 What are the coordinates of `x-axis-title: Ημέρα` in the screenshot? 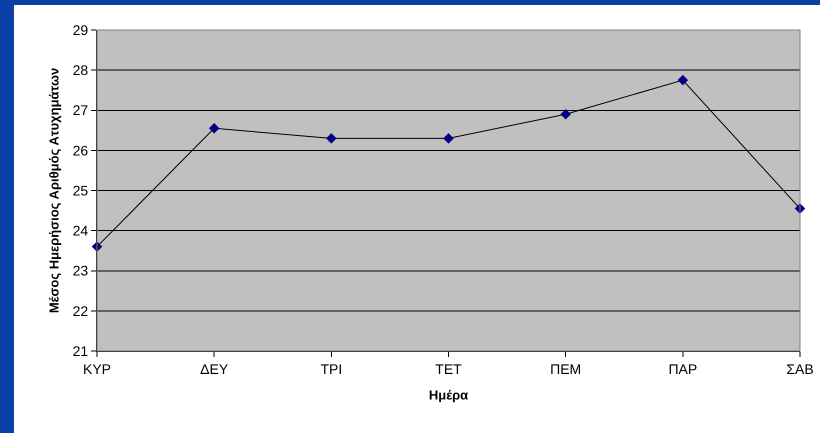 It's located at (448, 394).